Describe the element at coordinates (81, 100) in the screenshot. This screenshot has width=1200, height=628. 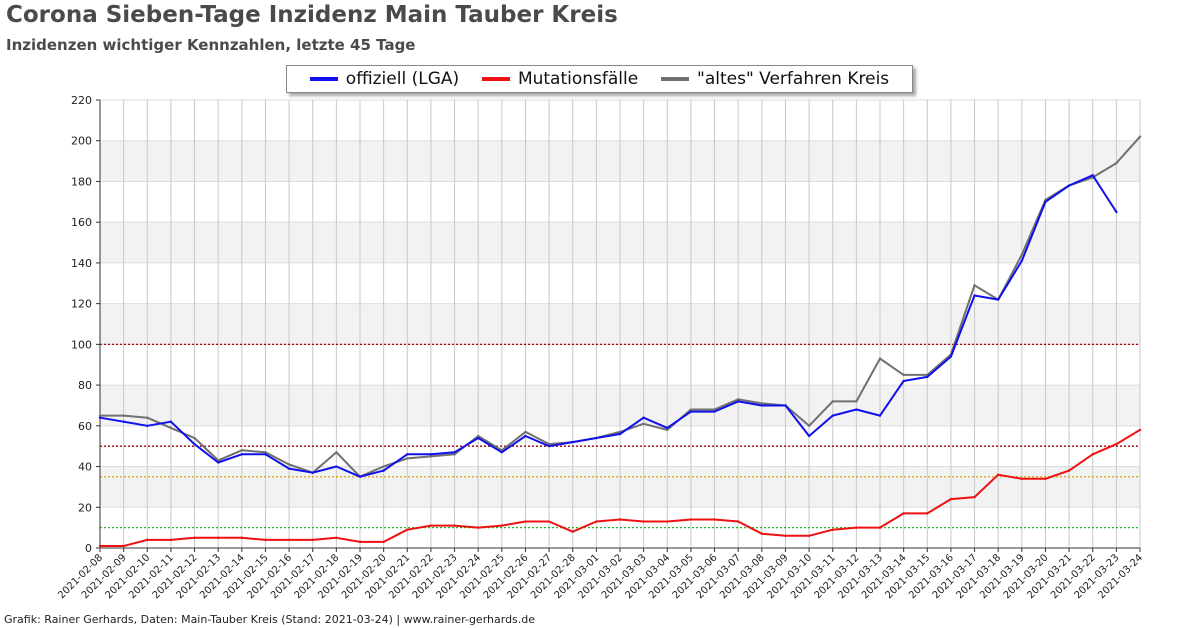
I see `y-tick-label: 220` at that location.